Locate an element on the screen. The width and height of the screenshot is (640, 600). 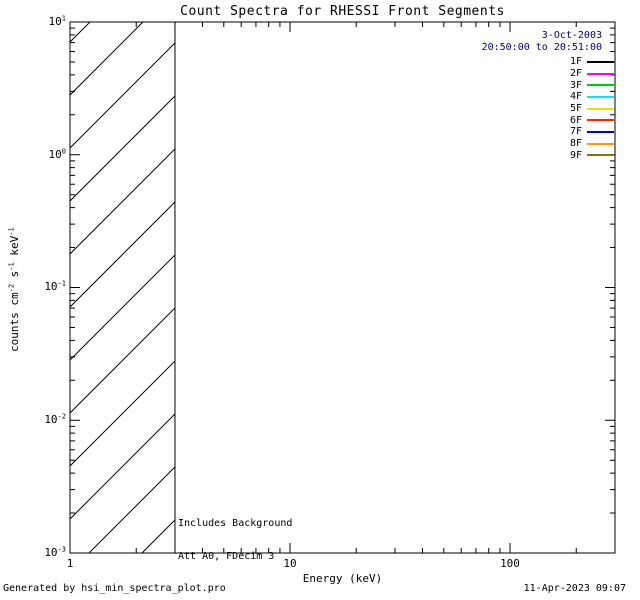
legend-label: 9F is located at coordinates (575, 155).